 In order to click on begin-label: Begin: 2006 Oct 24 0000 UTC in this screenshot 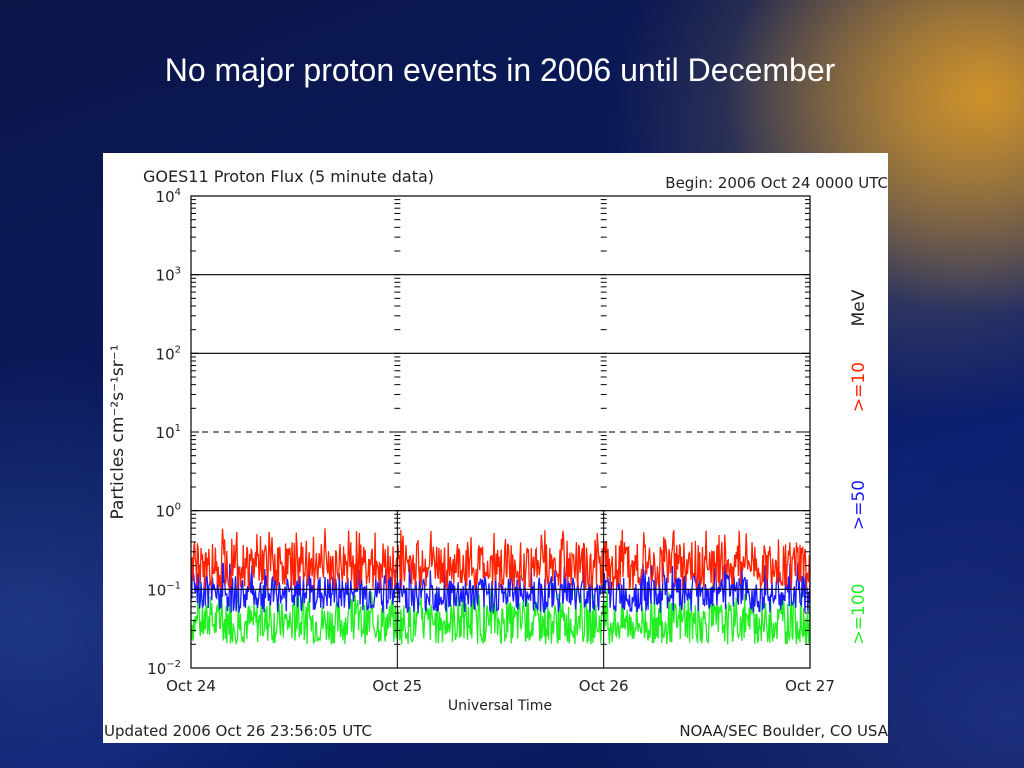, I will do `click(776, 183)`.